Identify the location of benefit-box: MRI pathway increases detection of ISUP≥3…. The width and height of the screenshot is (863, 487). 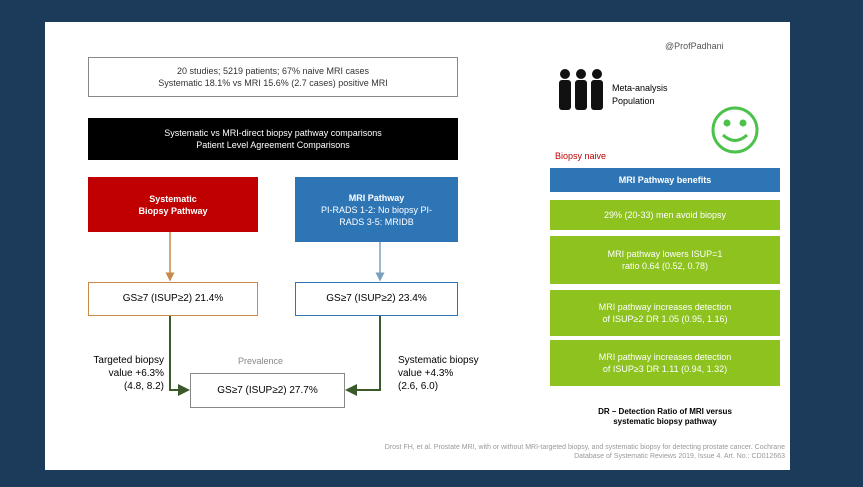
(665, 363).